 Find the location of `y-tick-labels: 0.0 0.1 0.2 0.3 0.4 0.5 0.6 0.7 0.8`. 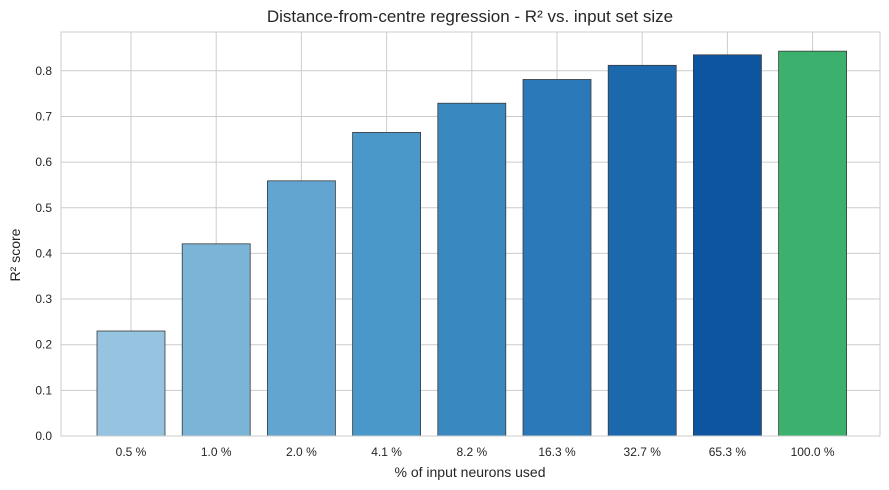

y-tick-labels: 0.0 0.1 0.2 0.3 0.4 0.5 0.6 0.7 0.8 is located at coordinates (43, 253).